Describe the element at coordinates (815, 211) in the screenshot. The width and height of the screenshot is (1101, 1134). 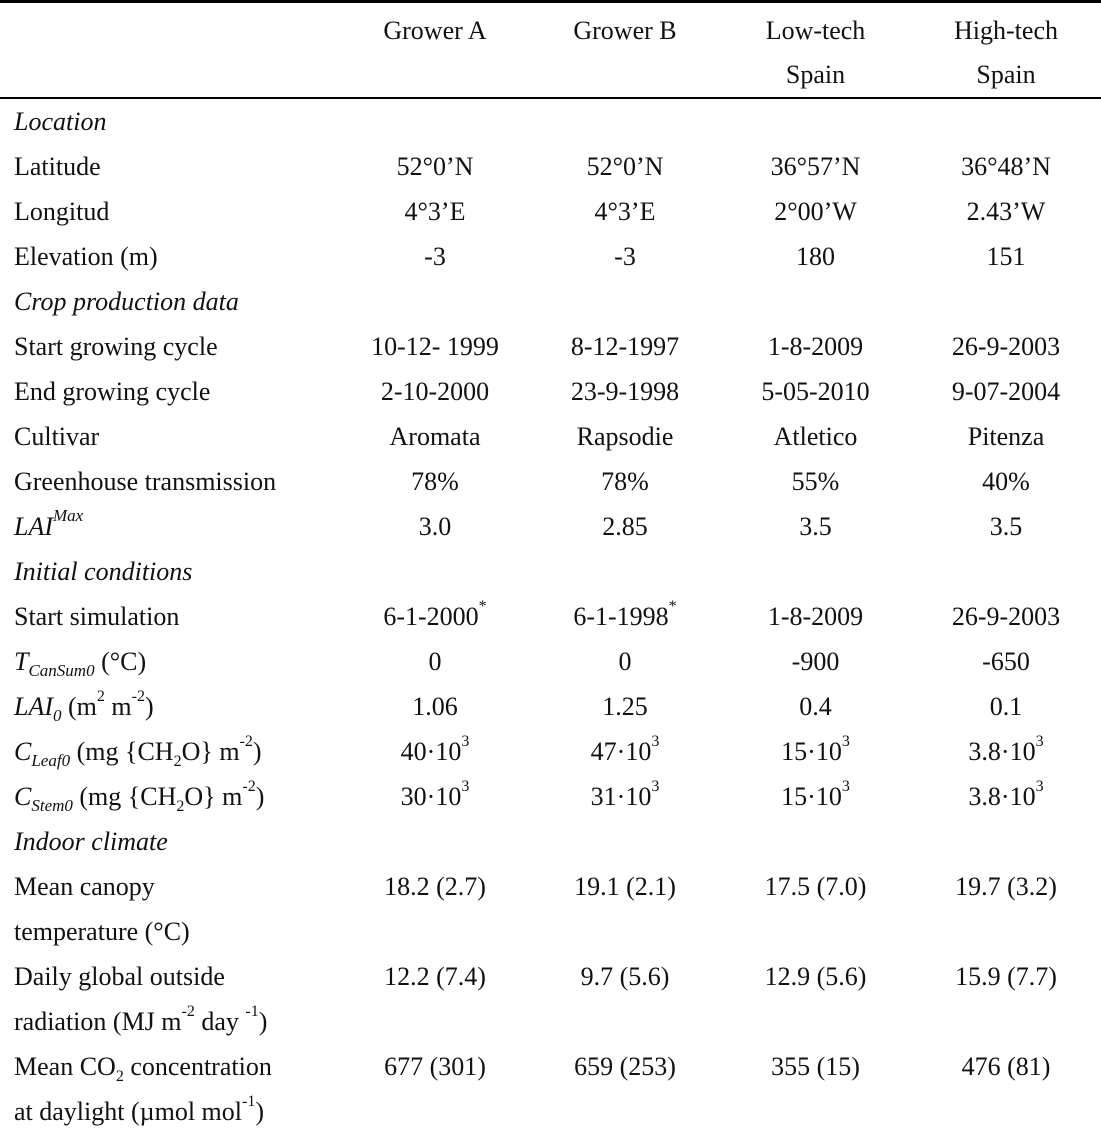
I see `table-cell: 2°00’W` at that location.